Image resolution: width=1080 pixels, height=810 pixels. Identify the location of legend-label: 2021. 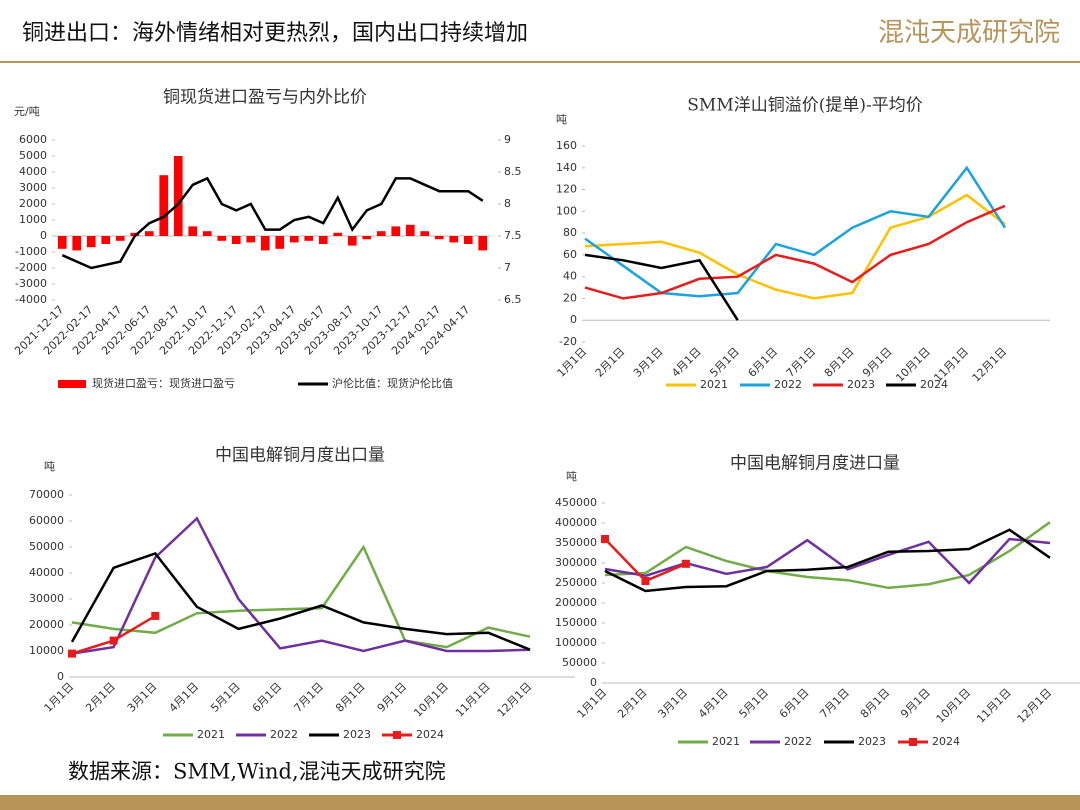
(726, 741).